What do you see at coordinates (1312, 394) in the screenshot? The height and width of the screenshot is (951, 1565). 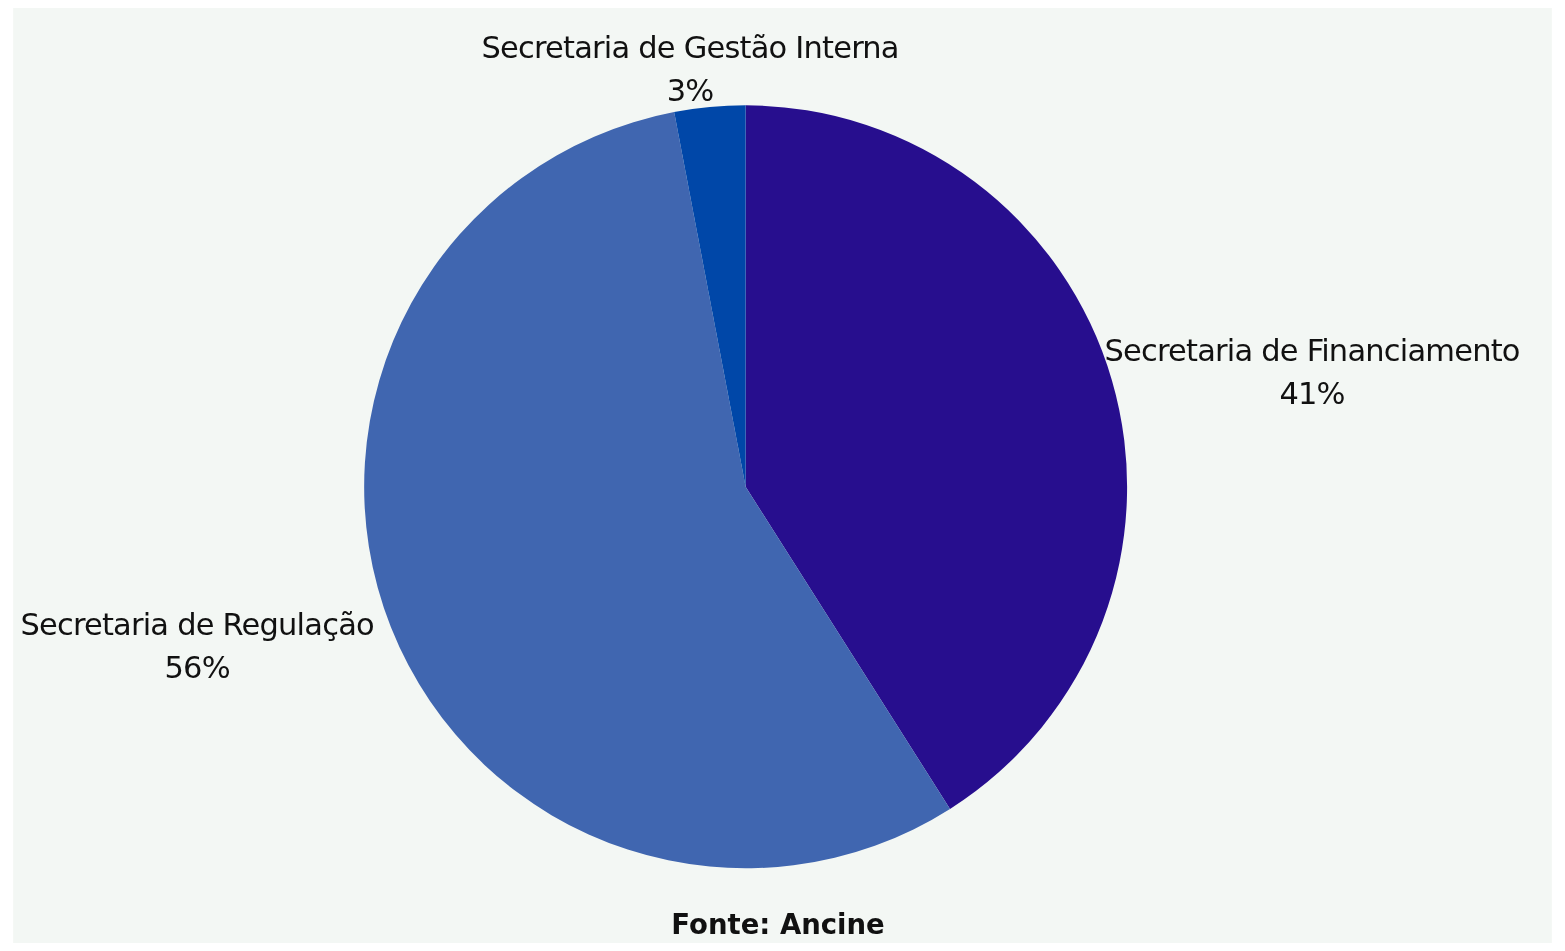 I see `data-label: 41%` at bounding box center [1312, 394].